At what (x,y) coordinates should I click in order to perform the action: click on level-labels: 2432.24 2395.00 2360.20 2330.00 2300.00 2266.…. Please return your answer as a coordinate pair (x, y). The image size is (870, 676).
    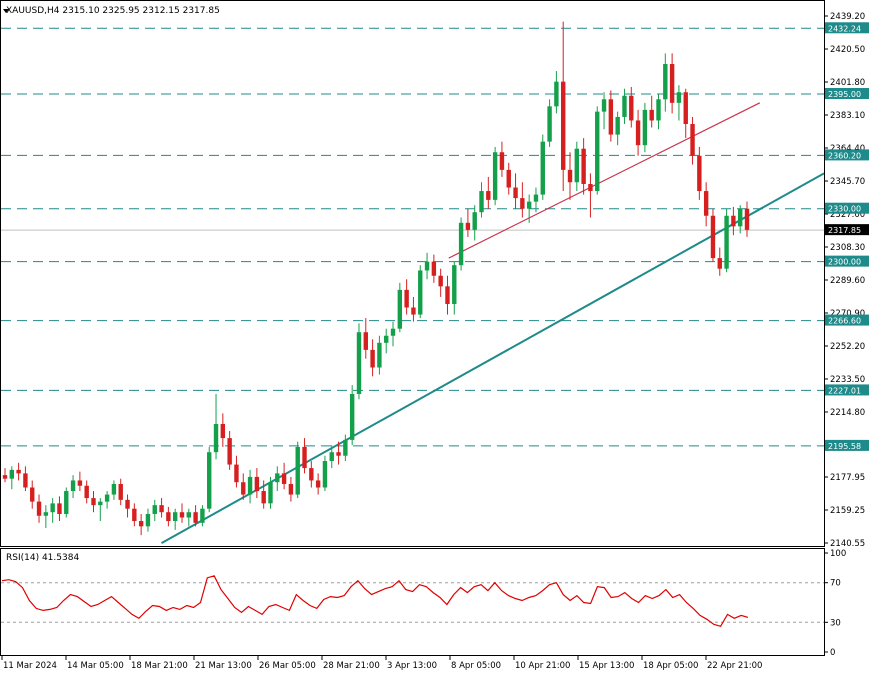
    Looking at the image, I should click on (847, 236).